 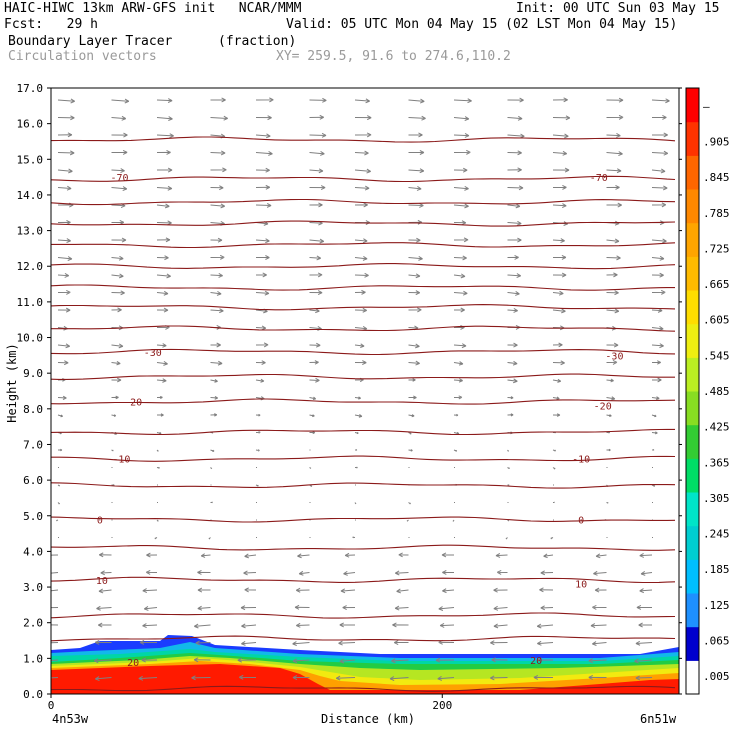 What do you see at coordinates (716, 320) in the screenshot?
I see `colorbar-label: .605` at bounding box center [716, 320].